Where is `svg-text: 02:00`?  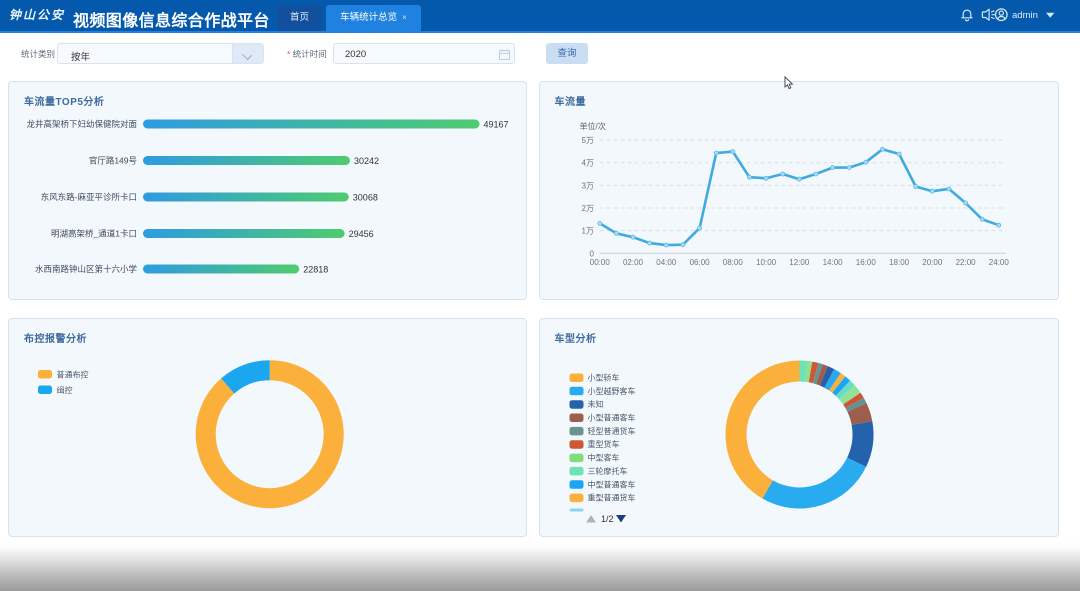 svg-text: 02:00 is located at coordinates (632, 262).